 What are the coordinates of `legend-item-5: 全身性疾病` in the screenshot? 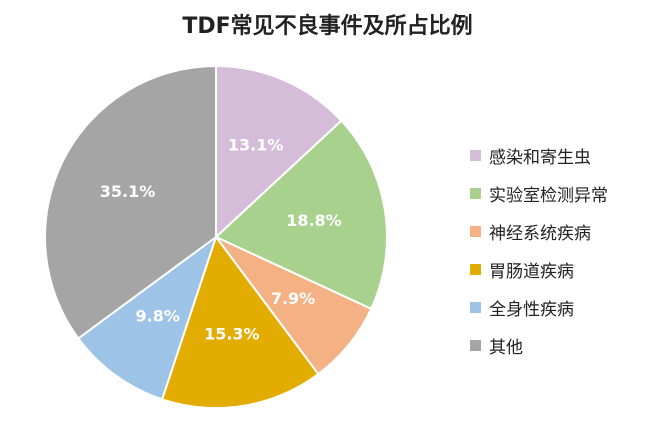 It's located at (539, 307).